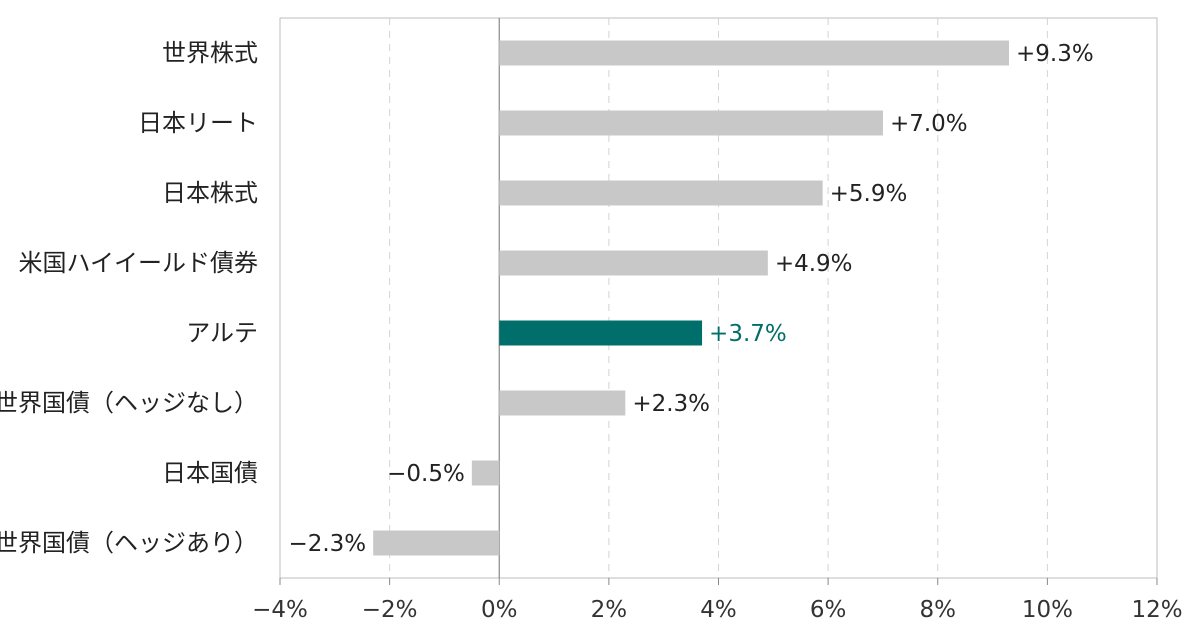 This screenshot has width=1200, height=635. I want to click on category-label-3: 米国ハイイールド債券, so click(138, 263).